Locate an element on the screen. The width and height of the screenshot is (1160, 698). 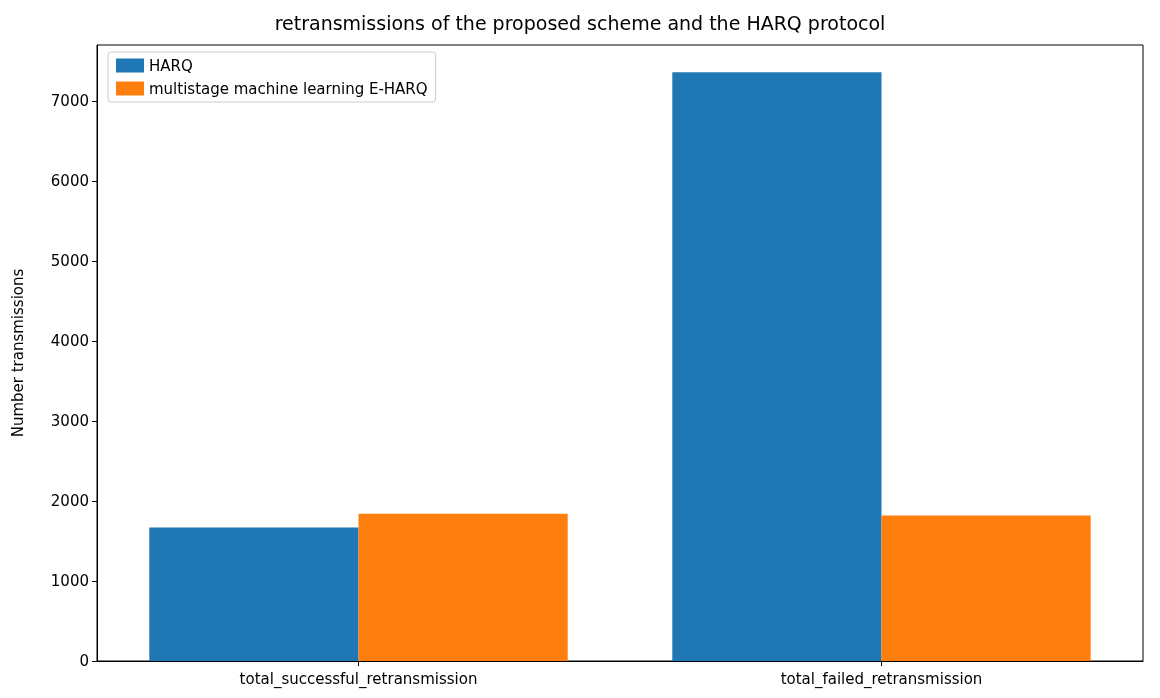
y-tick-label: 4000 is located at coordinates (69, 341).